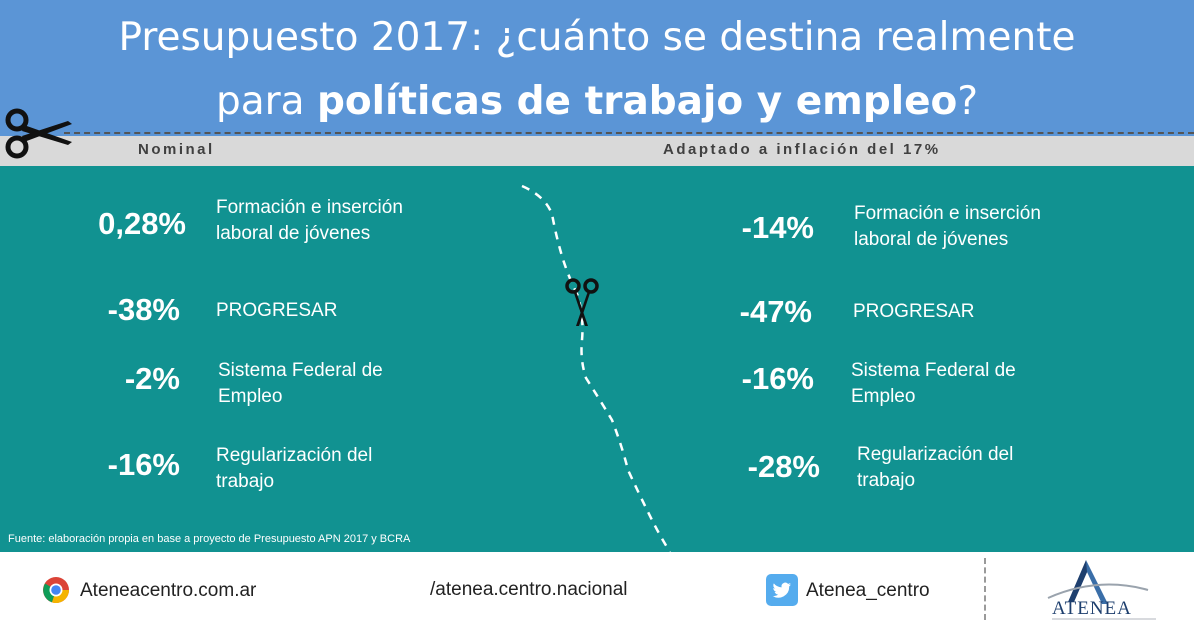 The image size is (1194, 627). What do you see at coordinates (968, 101) in the screenshot?
I see `title-line-2-post: ?` at bounding box center [968, 101].